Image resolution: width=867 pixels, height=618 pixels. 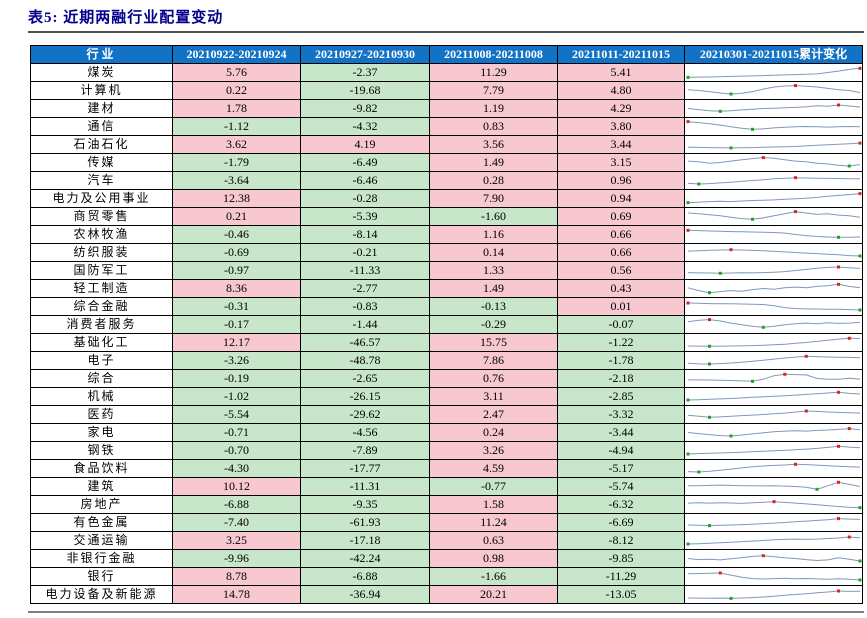 I want to click on industry-cell: 轻工制造, so click(x=101, y=288).